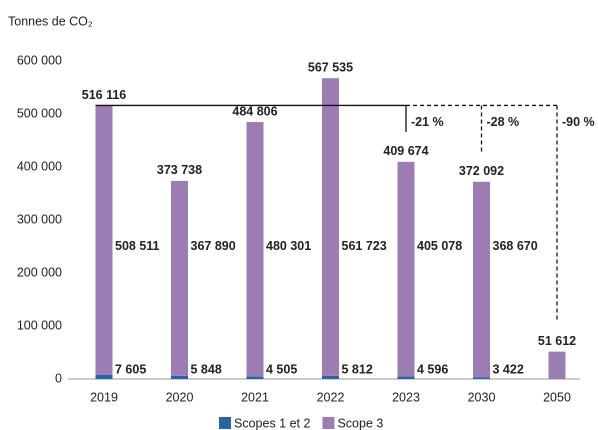 Image resolution: width=598 pixels, height=430 pixels. I want to click on value-label: 368 670, so click(515, 246).